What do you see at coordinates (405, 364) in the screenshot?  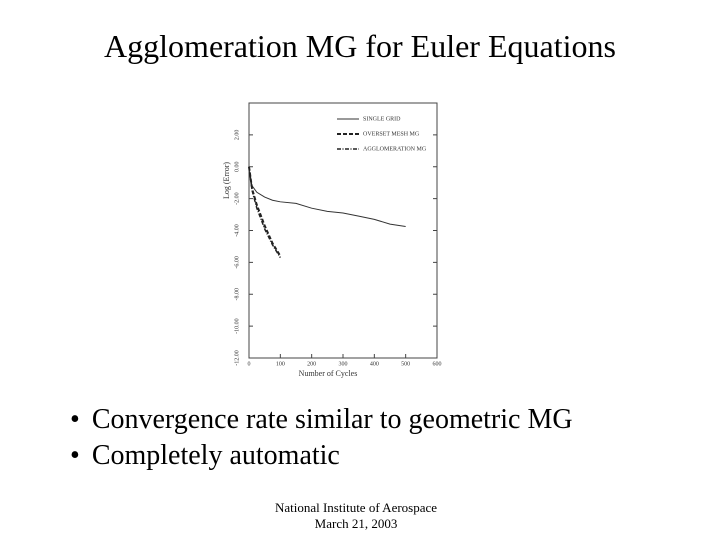 I see `x-tick-label: 500` at bounding box center [405, 364].